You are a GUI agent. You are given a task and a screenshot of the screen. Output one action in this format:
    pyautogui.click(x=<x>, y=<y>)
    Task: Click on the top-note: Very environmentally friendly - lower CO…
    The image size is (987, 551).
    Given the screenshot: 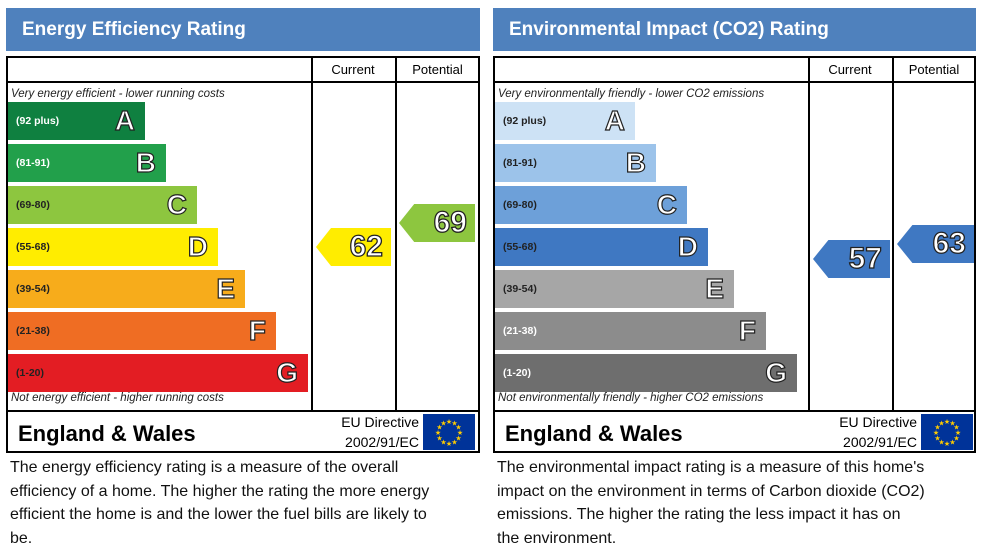 What is the action you would take?
    pyautogui.click(x=631, y=94)
    